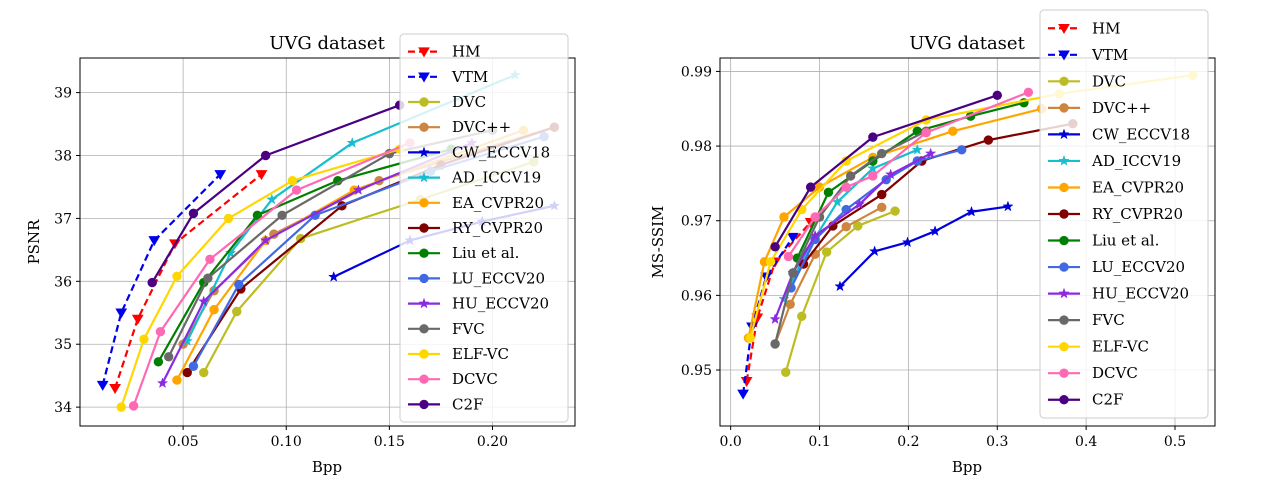 The height and width of the screenshot is (484, 1280). Describe the element at coordinates (177, 380) in the screenshot. I see `psnr-point-ea-cvpr20` at that location.